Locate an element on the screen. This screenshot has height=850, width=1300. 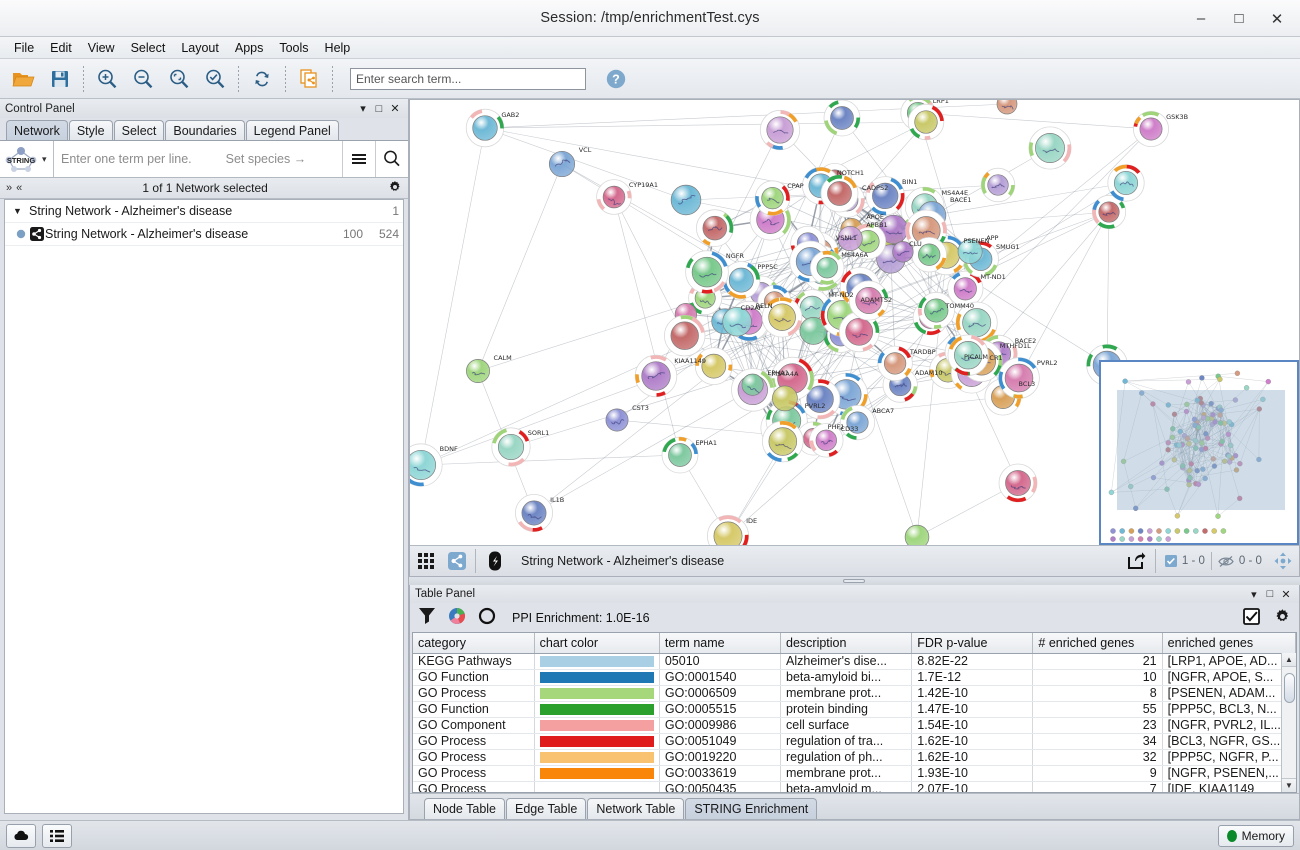
menu-layout: Layout is located at coordinates (200, 47).